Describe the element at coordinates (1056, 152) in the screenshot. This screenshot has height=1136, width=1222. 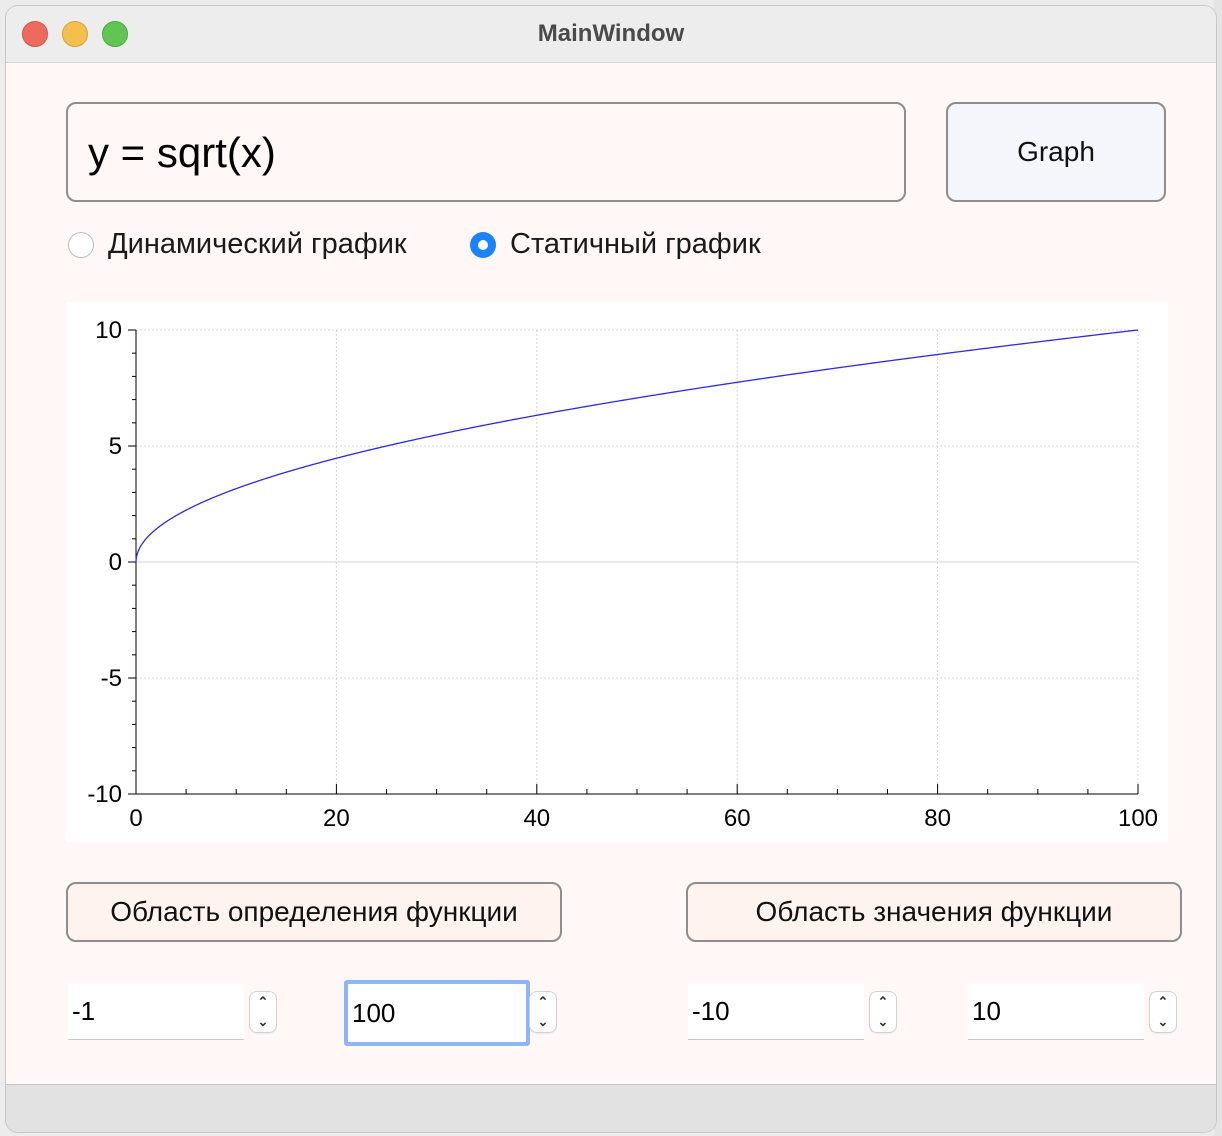
I see `graph-button: Graph` at that location.